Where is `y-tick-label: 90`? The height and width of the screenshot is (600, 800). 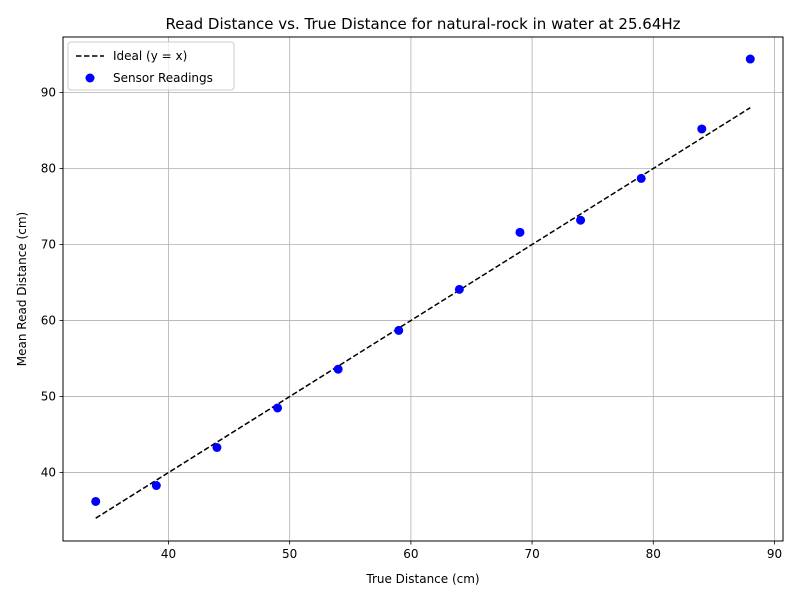
y-tick-label: 90 is located at coordinates (48, 92).